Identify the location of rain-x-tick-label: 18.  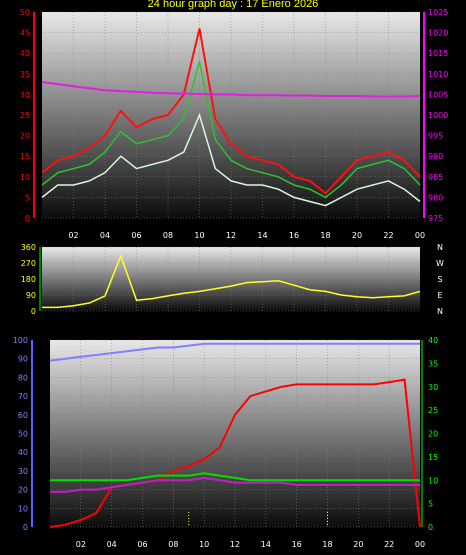
(327, 544).